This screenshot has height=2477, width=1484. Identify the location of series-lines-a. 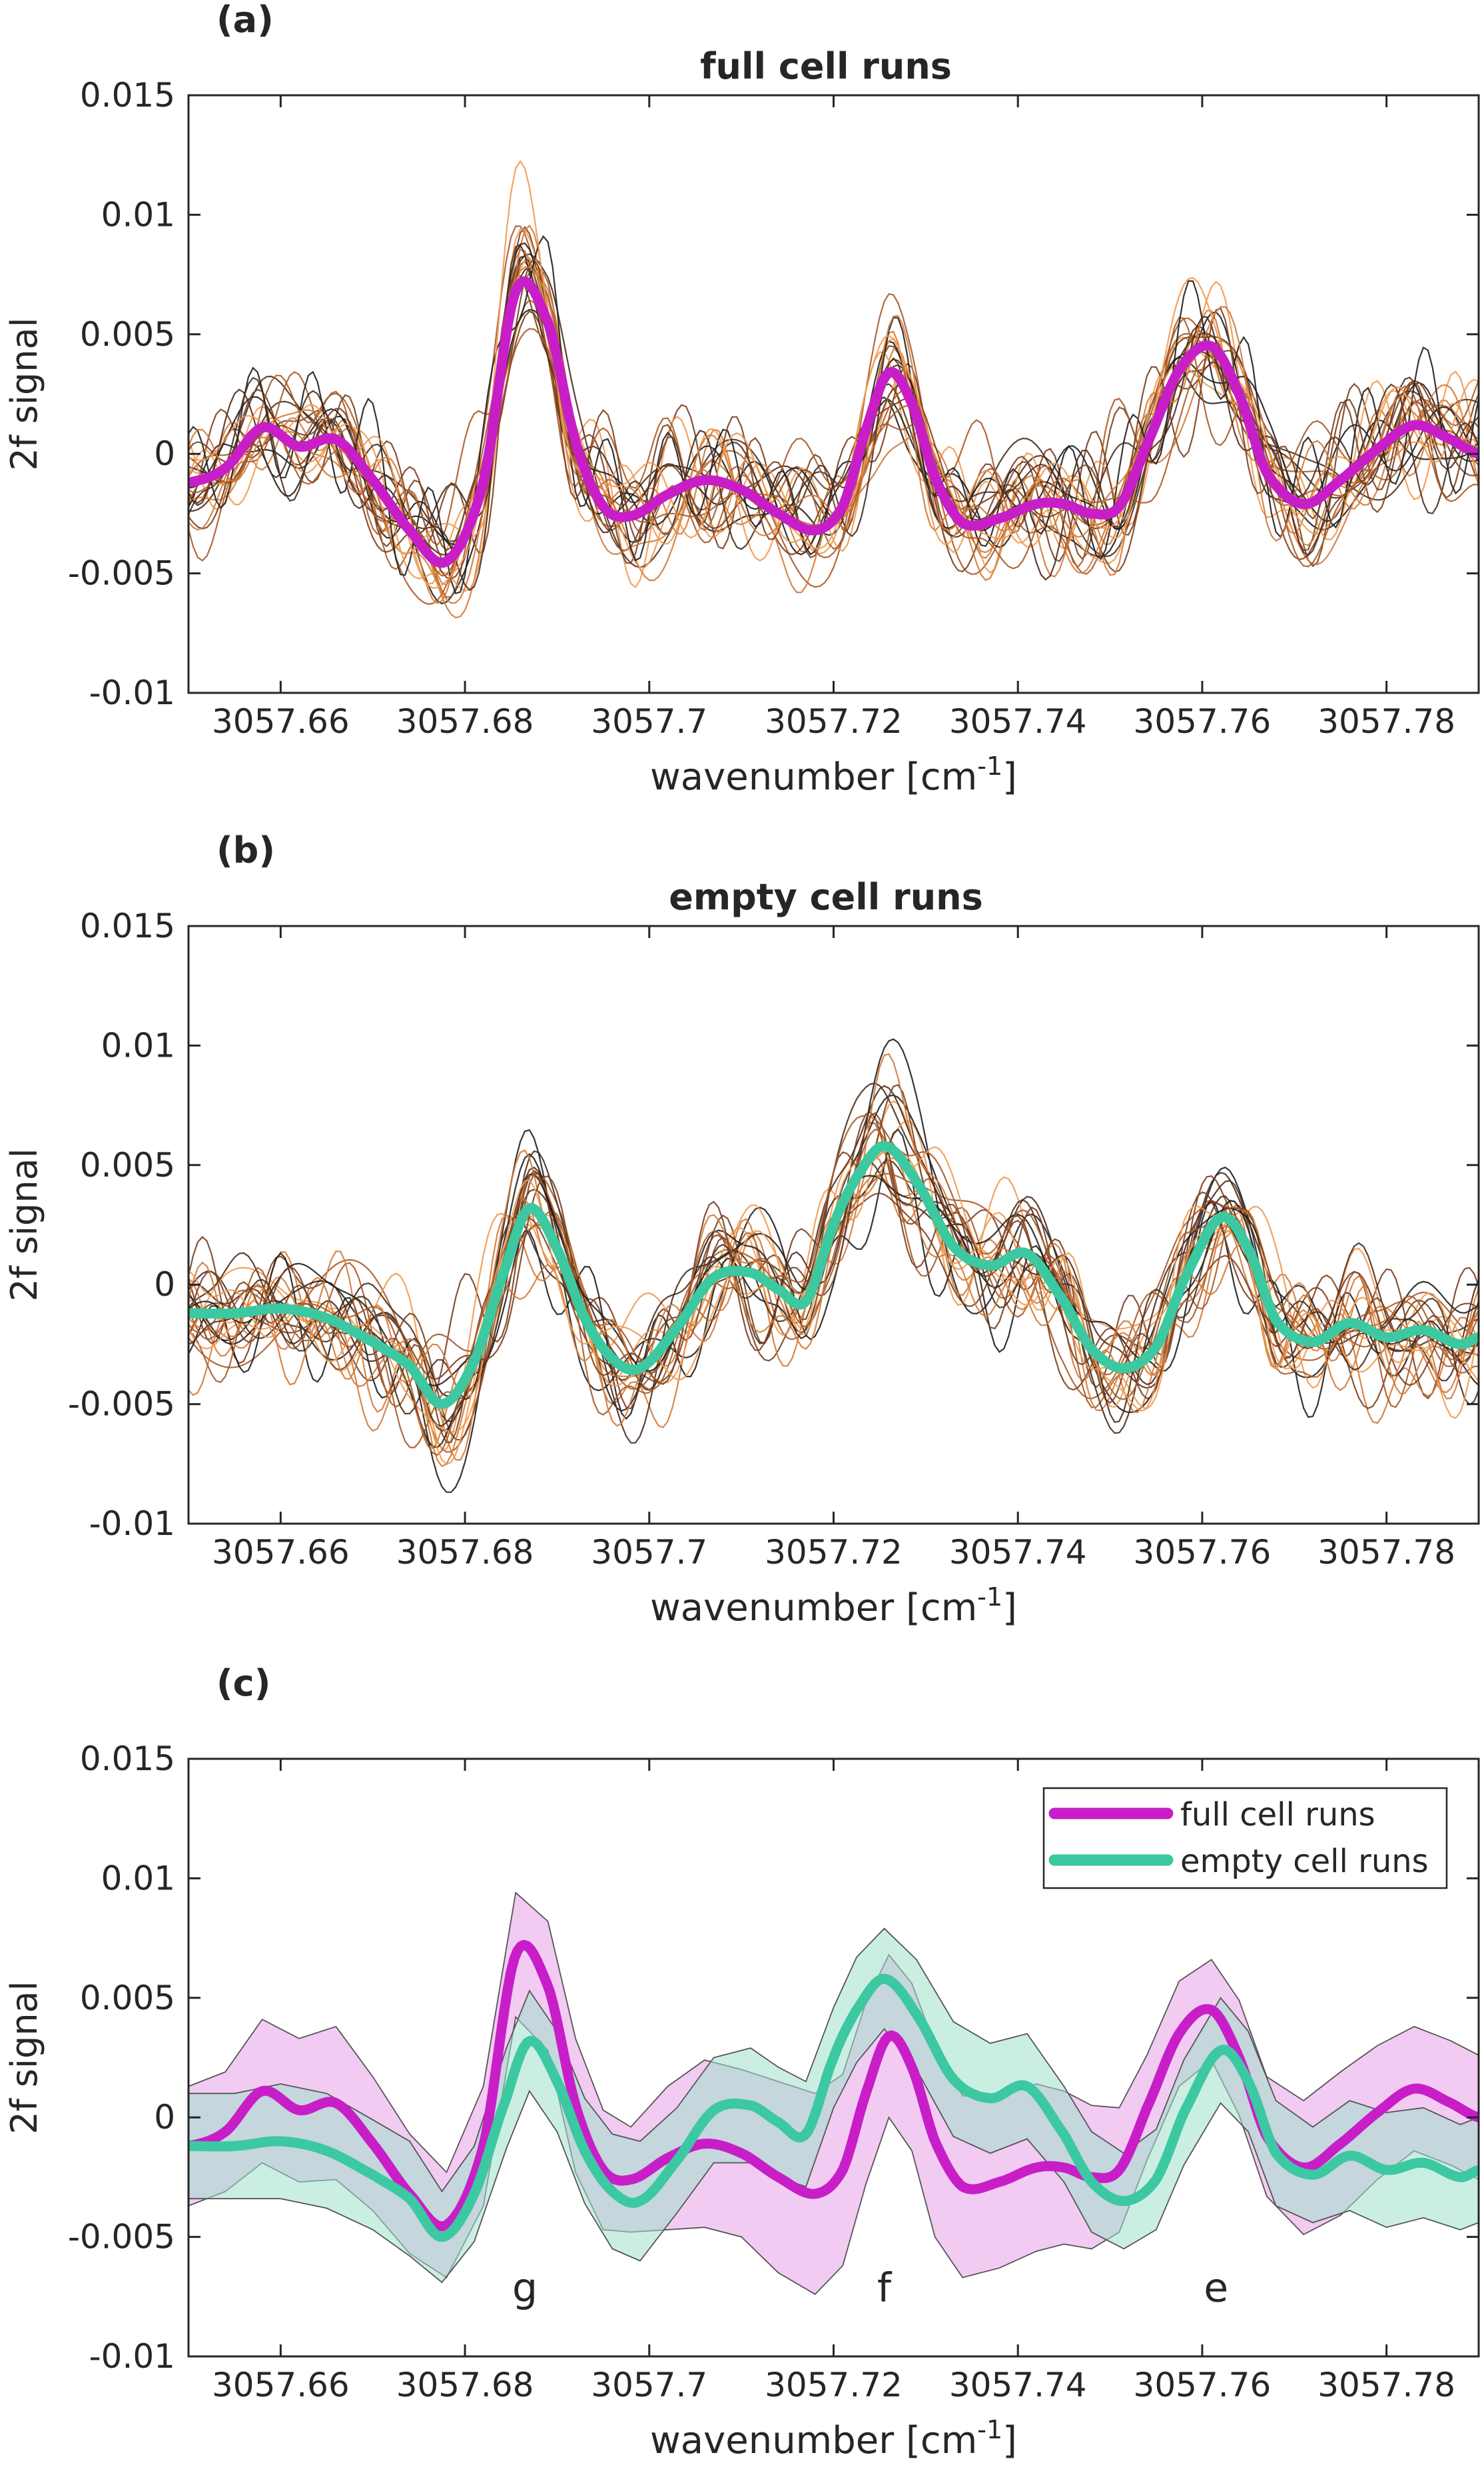
(833, 422).